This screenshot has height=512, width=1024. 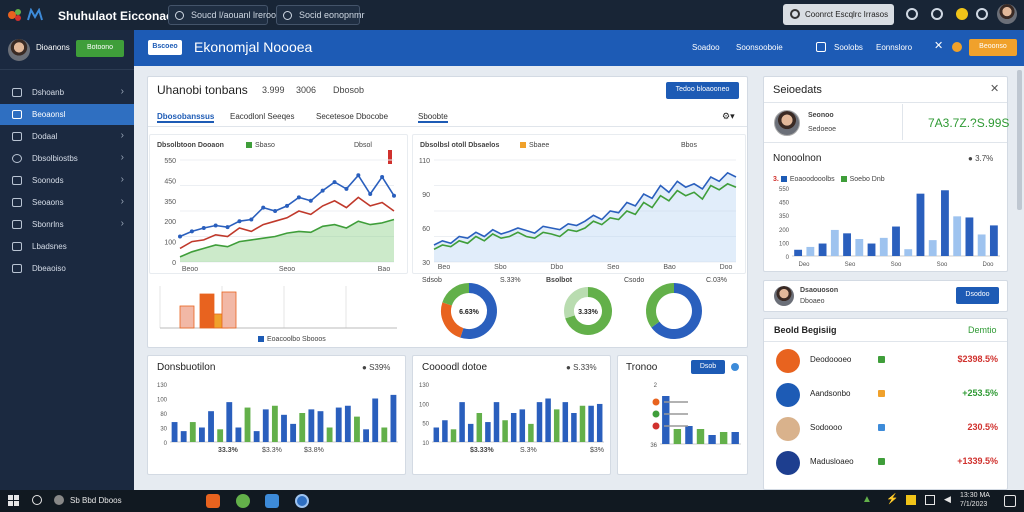 What do you see at coordinates (885, 428) in the screenshot?
I see `ranking-row: Sodoooo 230.5%` at bounding box center [885, 428].